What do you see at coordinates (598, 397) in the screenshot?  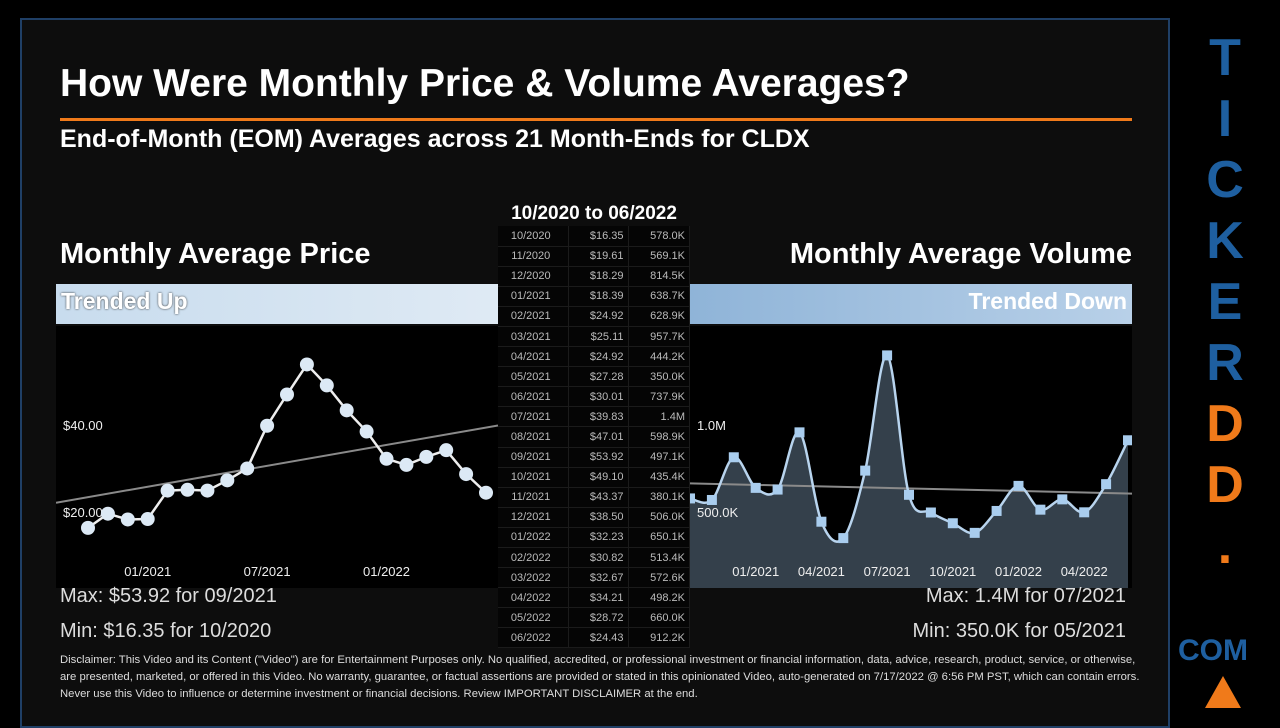 I see `cell-price: $30.01` at bounding box center [598, 397].